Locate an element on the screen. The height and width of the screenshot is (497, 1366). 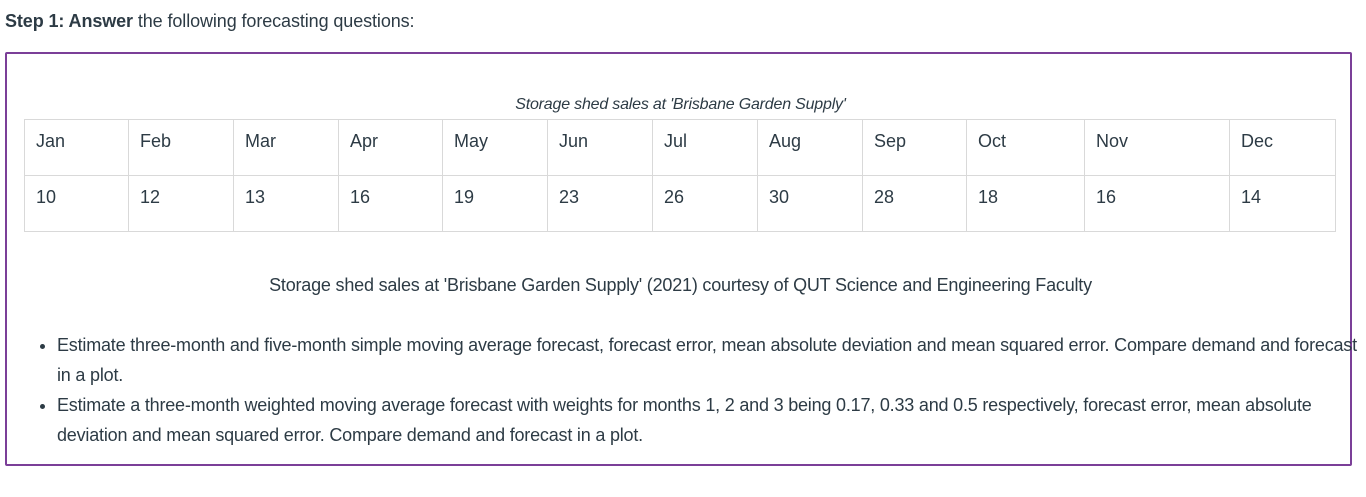
table-cell-month: Aug is located at coordinates (810, 147).